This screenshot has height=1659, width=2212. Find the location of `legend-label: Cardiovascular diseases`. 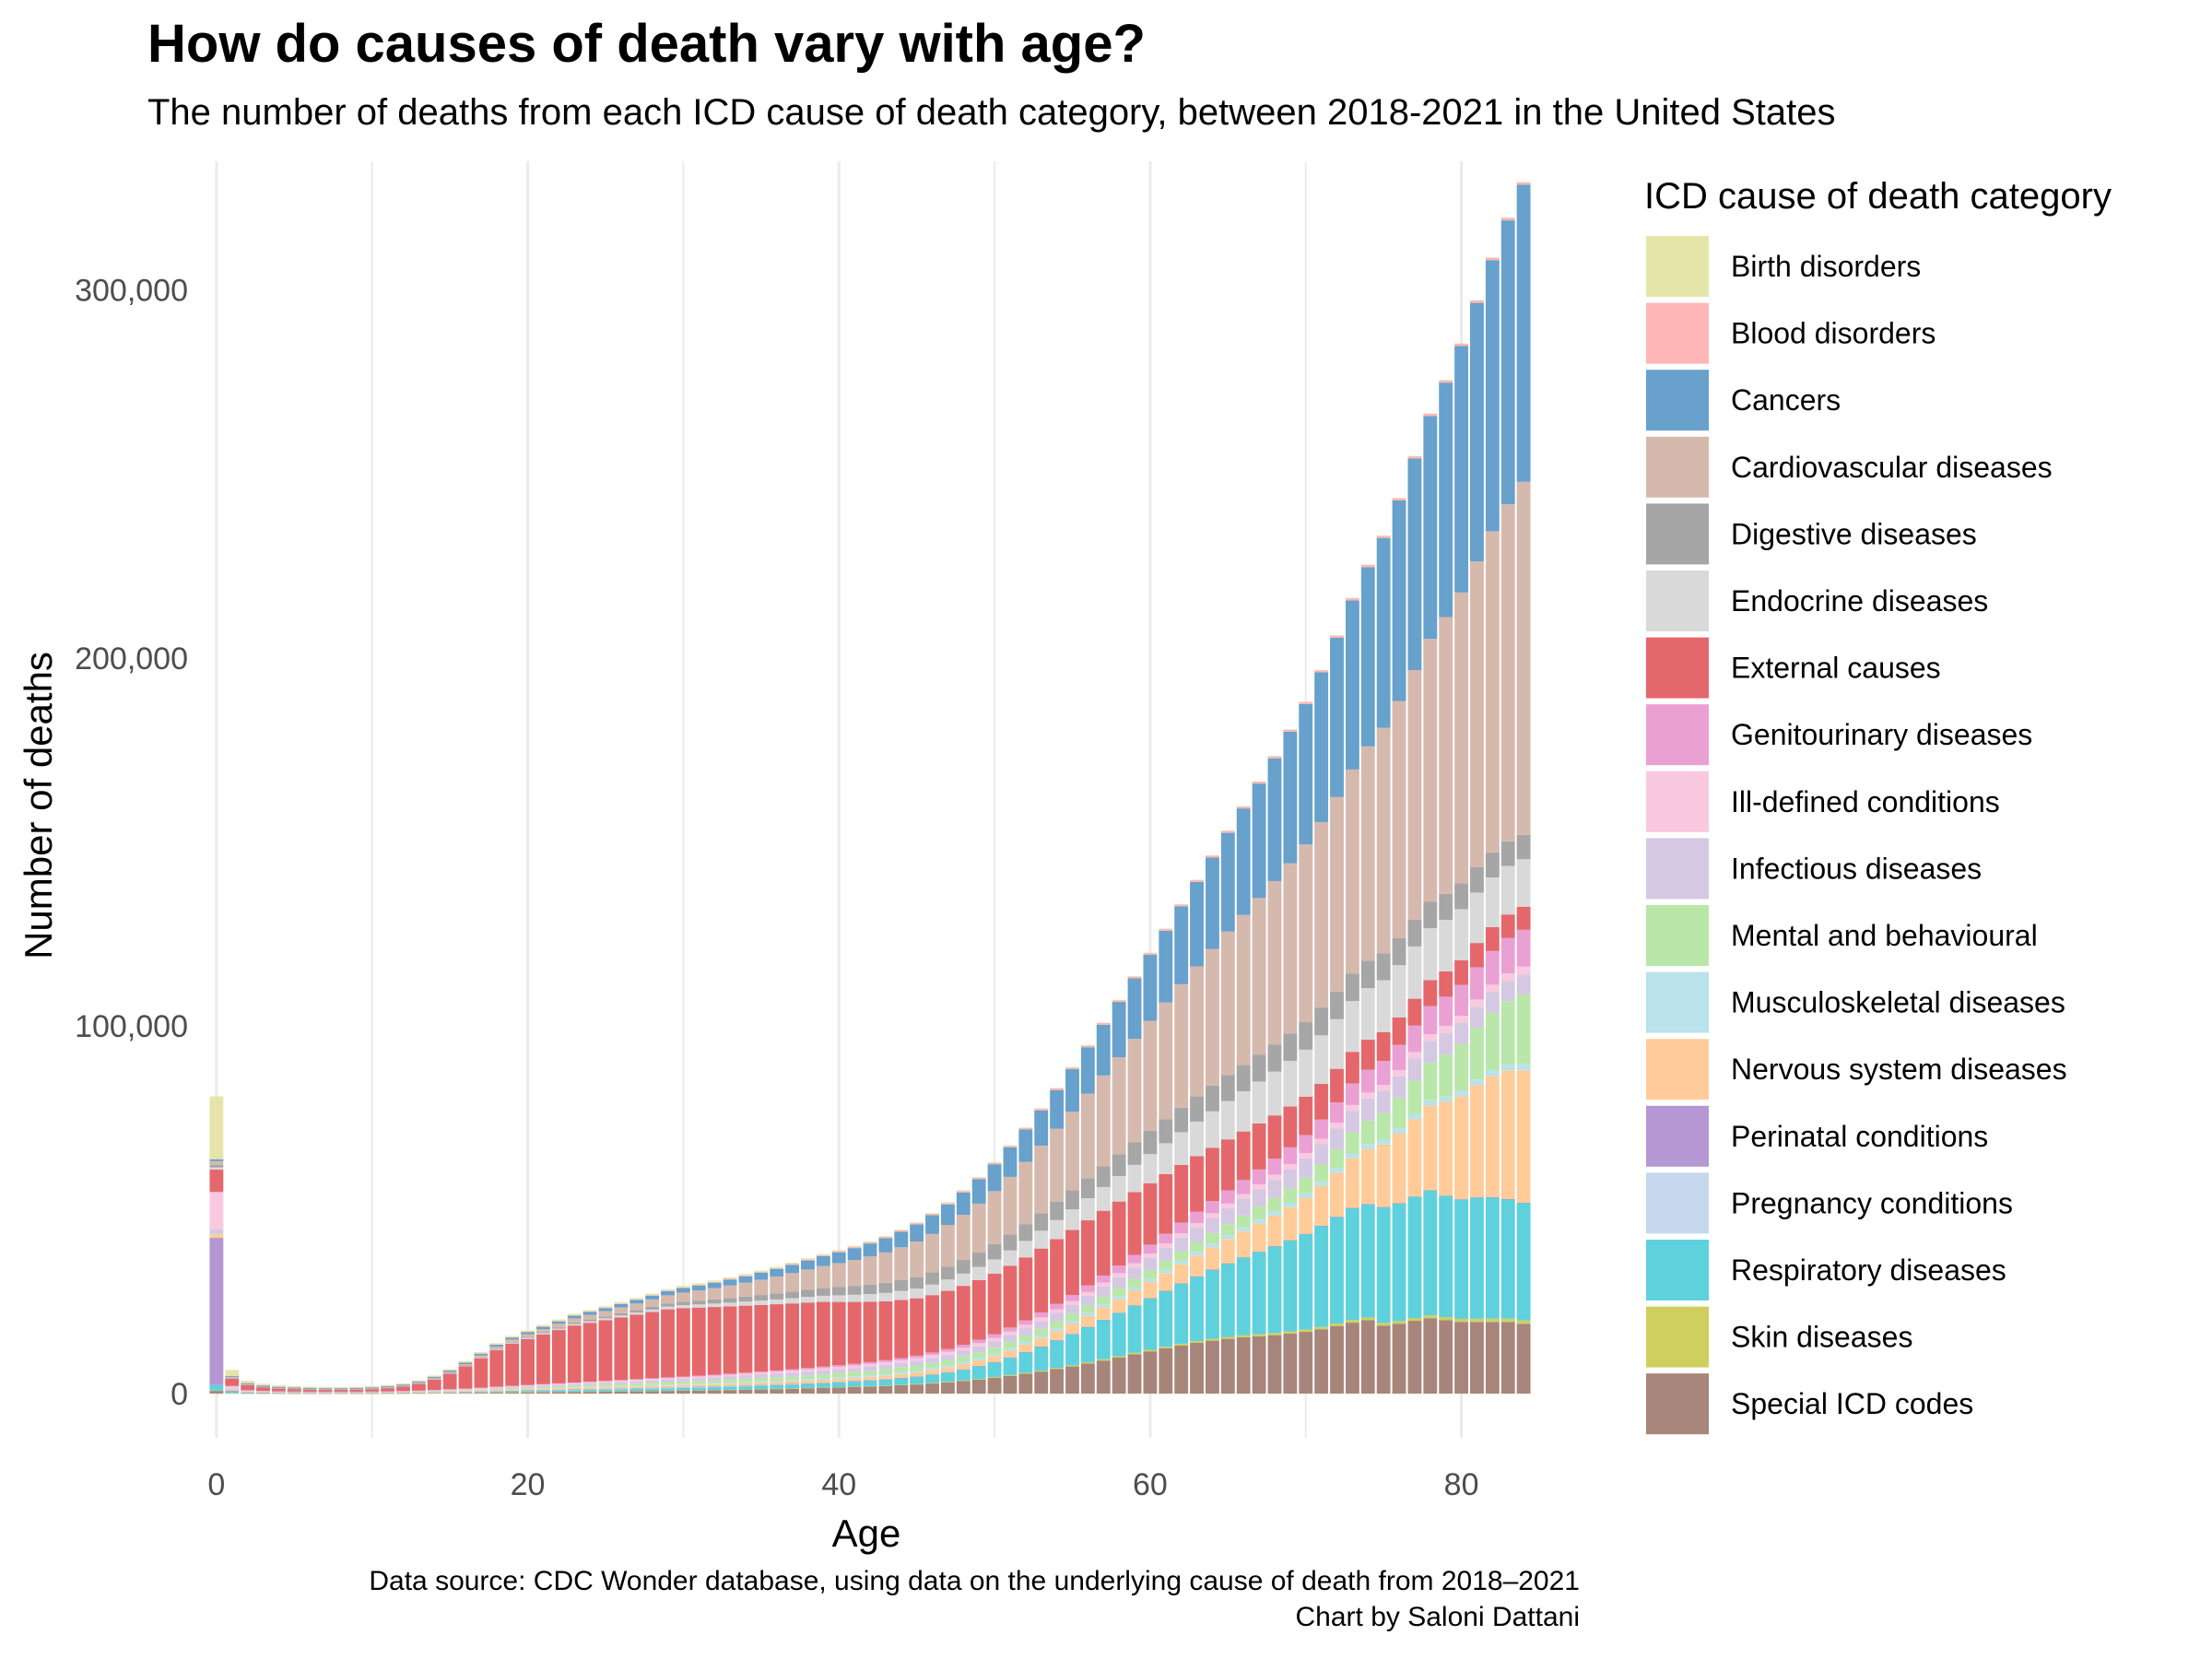

legend-label: Cardiovascular diseases is located at coordinates (1892, 467).